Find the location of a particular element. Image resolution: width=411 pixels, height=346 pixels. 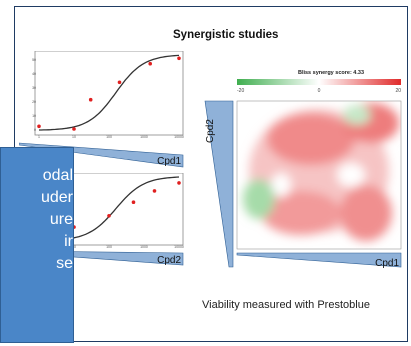

callout-line: ir is located at coordinates (68, 241).